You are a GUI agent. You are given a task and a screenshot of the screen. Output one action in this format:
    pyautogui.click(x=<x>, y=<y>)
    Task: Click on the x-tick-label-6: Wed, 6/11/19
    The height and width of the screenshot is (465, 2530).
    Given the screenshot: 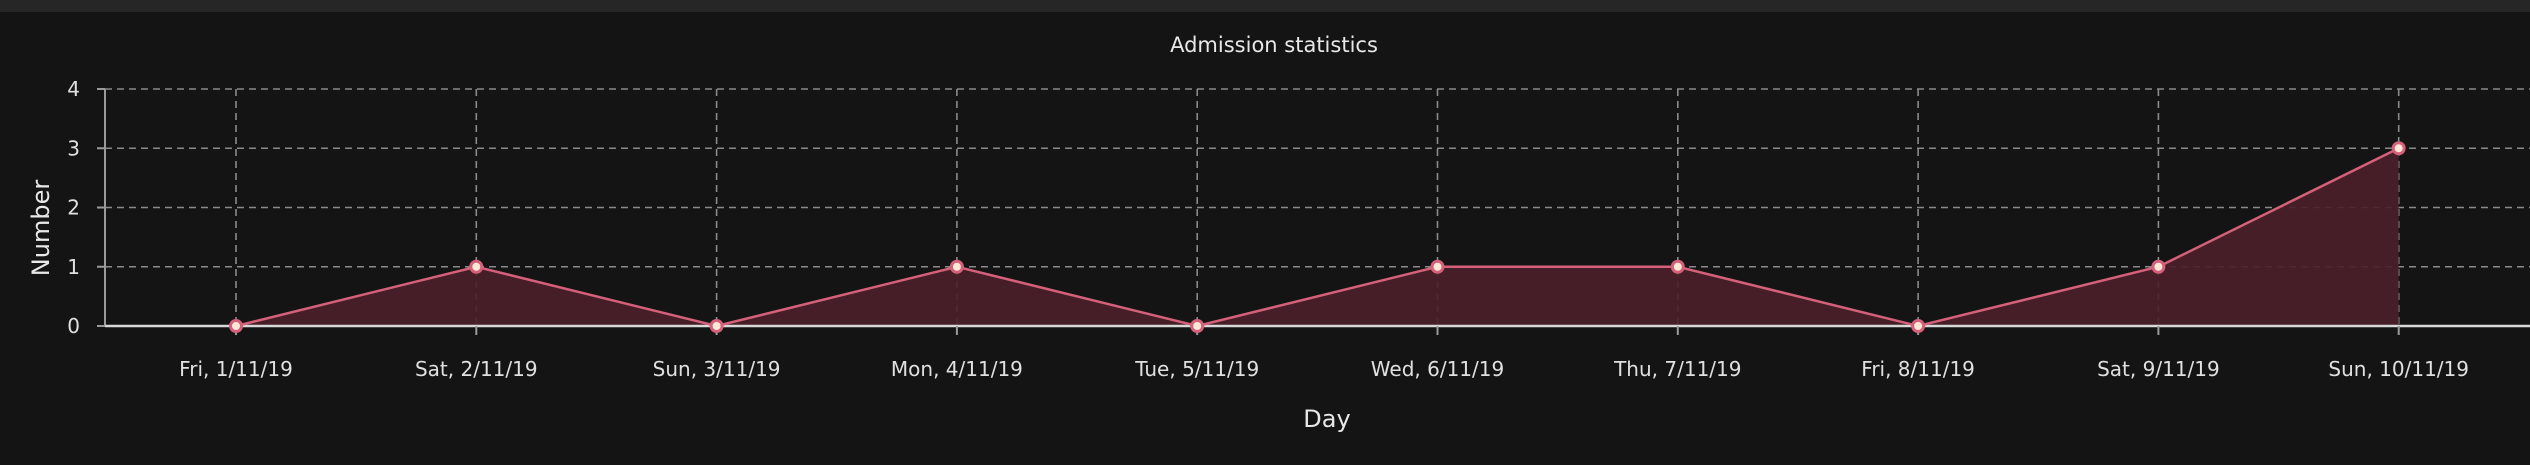 What is the action you would take?
    pyautogui.click(x=1437, y=369)
    